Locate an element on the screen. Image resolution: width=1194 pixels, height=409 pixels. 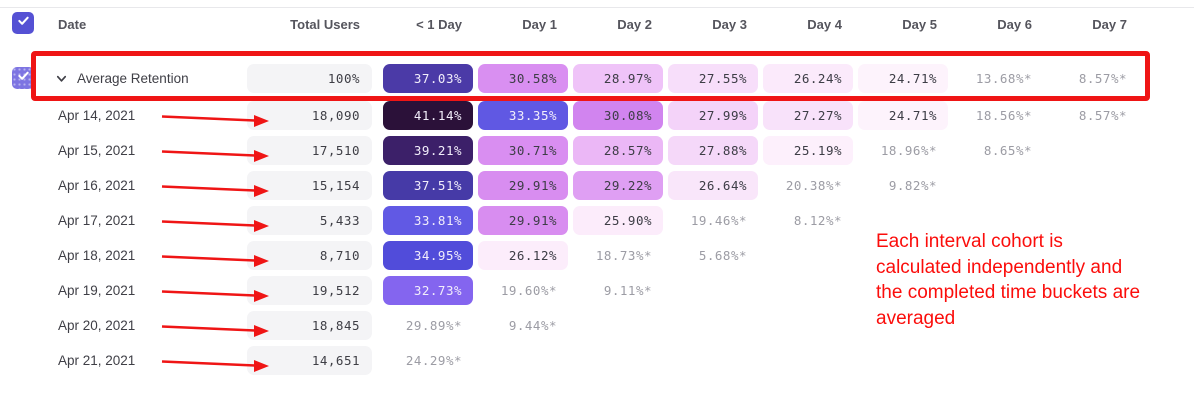
retention-cell: 39.21% is located at coordinates (428, 150).